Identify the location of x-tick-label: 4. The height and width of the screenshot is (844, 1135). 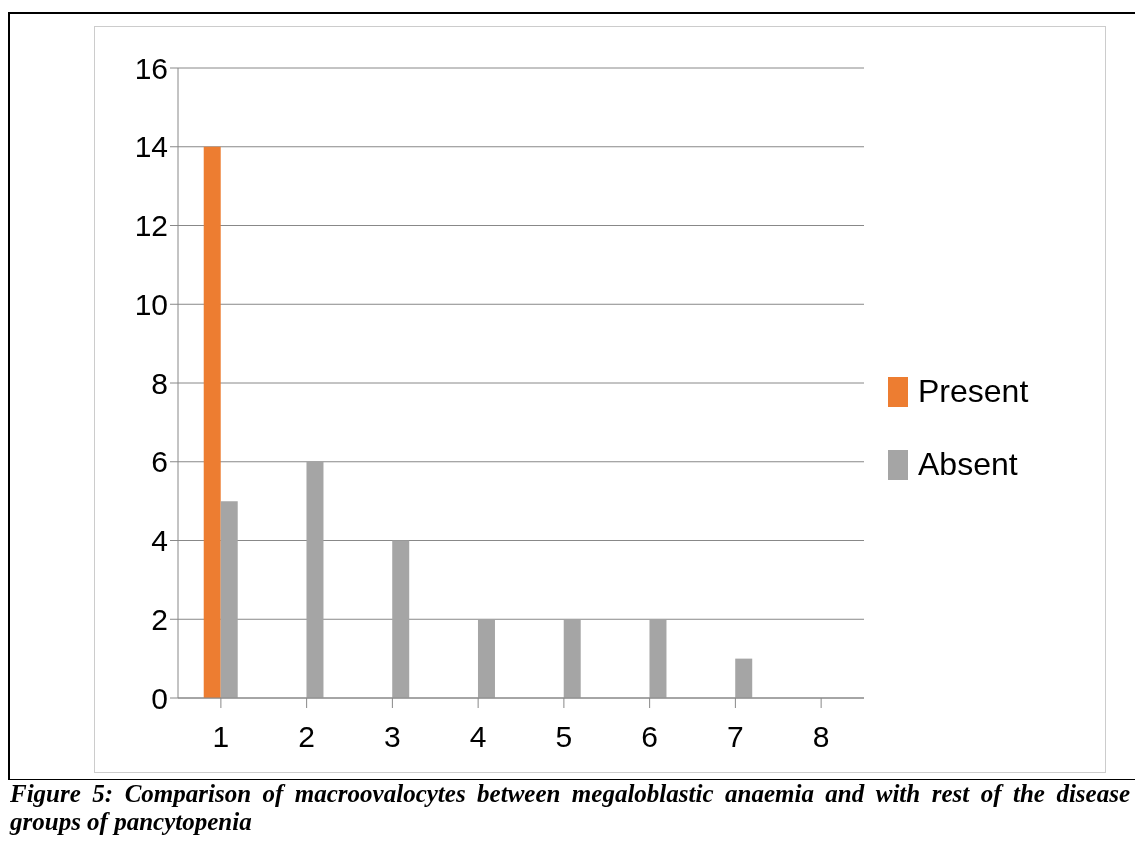
(478, 737).